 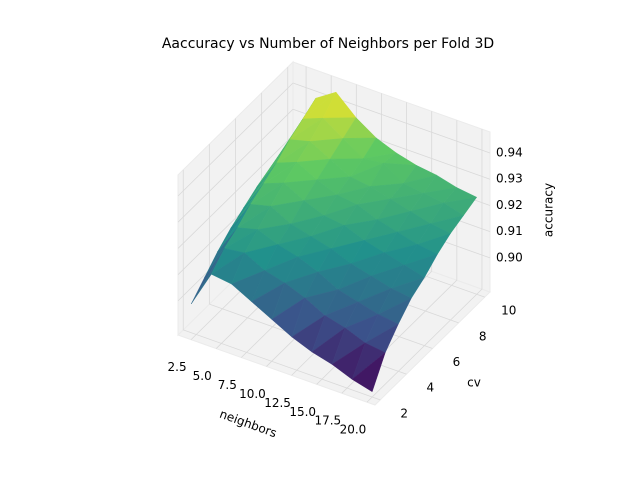 What do you see at coordinates (302, 412) in the screenshot?
I see `x-tick-label: 15.0` at bounding box center [302, 412].